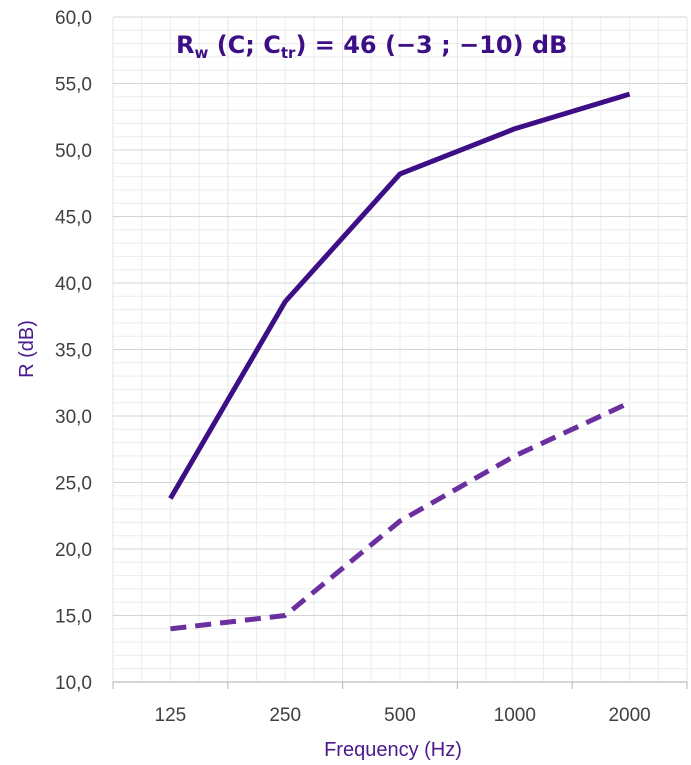  What do you see at coordinates (244, 45) in the screenshot?
I see `title-open: (C; C` at bounding box center [244, 45].